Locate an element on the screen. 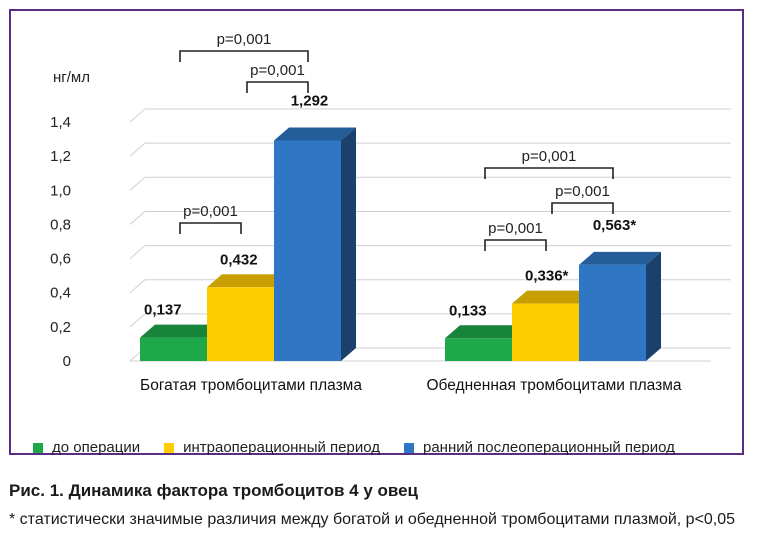 This screenshot has height=558, width=757. legend-item-pre-op: до операции is located at coordinates (86, 447).